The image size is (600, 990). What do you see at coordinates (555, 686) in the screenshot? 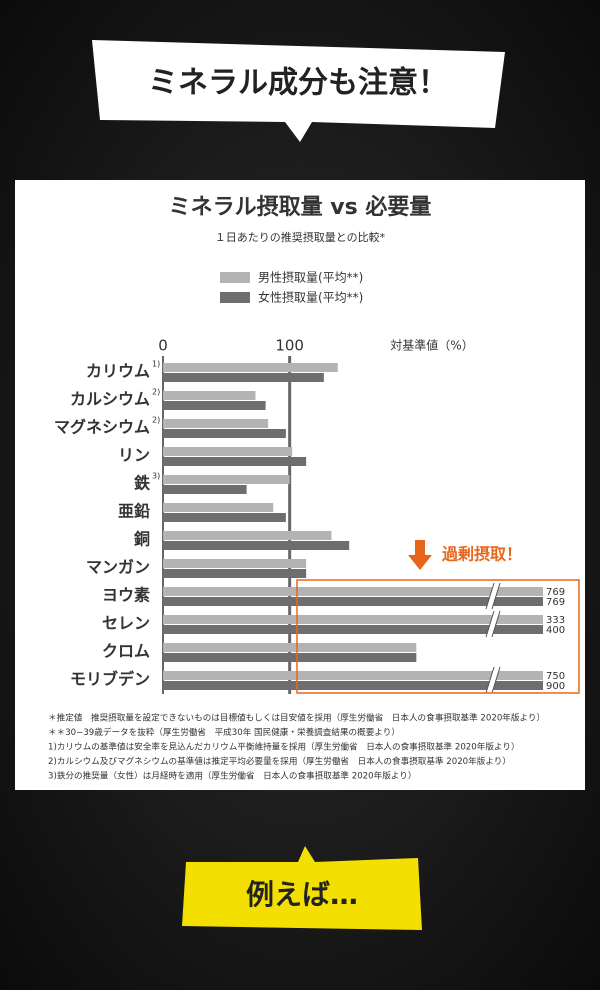
I see `value-label: 900` at bounding box center [555, 686].